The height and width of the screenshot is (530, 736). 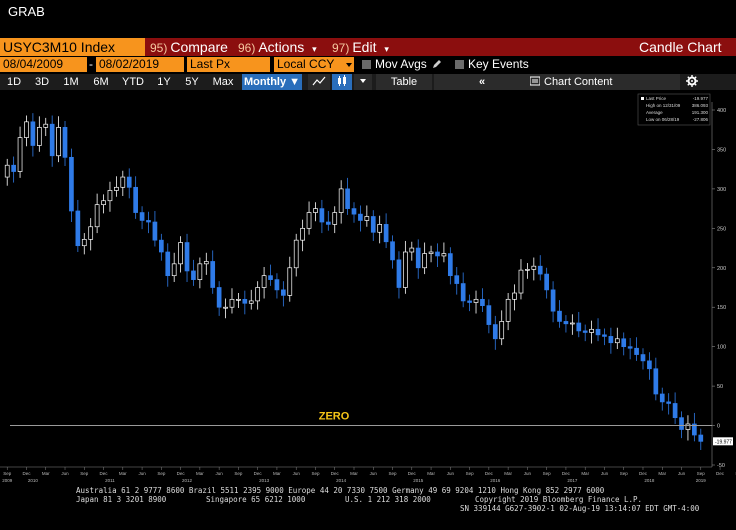 I want to click on currency-dropdown-icon, so click(x=349, y=64).